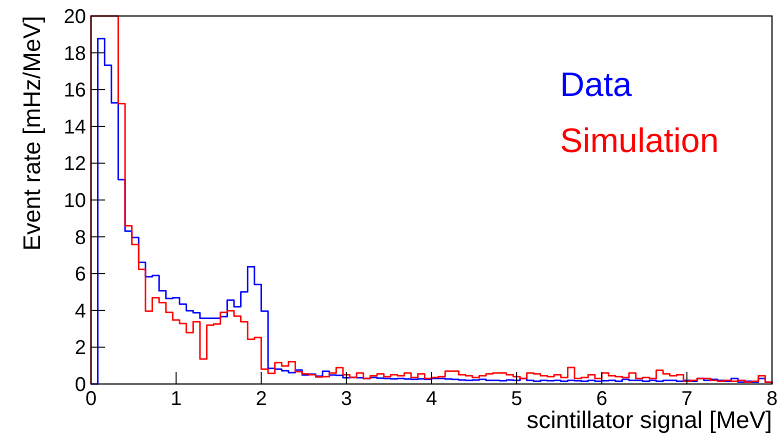 Image resolution: width=782 pixels, height=434 pixels. Describe the element at coordinates (80, 275) in the screenshot. I see `y-tick-label: 6` at that location.